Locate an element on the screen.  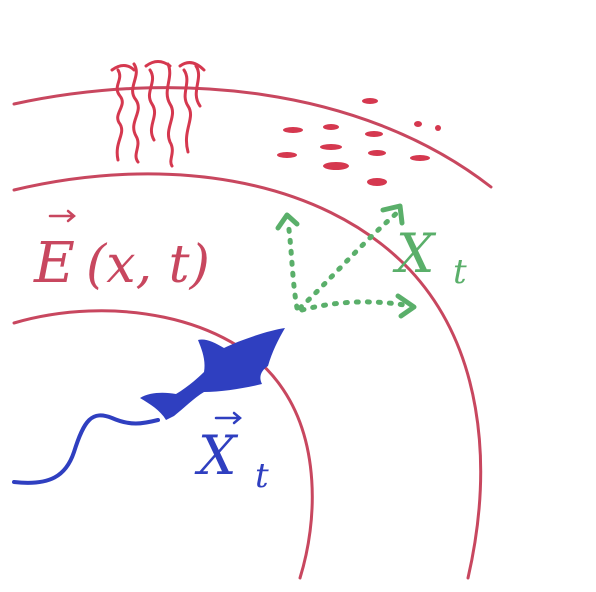
trajectory-path is located at coordinates (86, 449).